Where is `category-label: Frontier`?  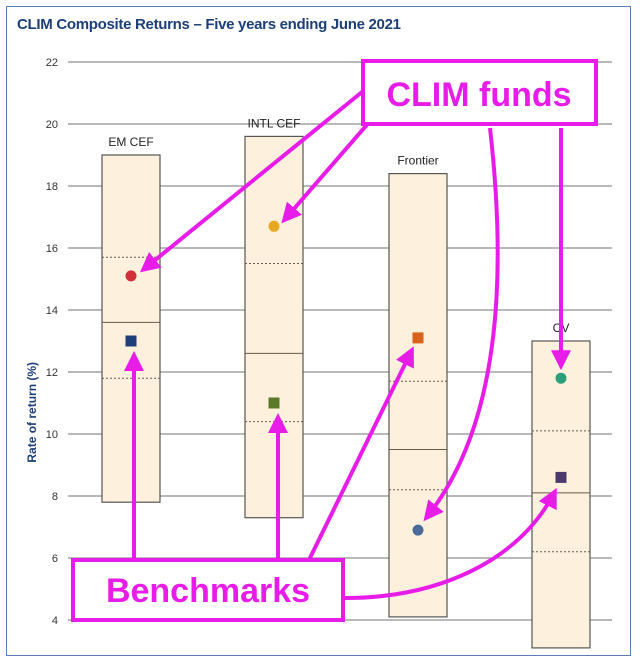 category-label: Frontier is located at coordinates (417, 161).